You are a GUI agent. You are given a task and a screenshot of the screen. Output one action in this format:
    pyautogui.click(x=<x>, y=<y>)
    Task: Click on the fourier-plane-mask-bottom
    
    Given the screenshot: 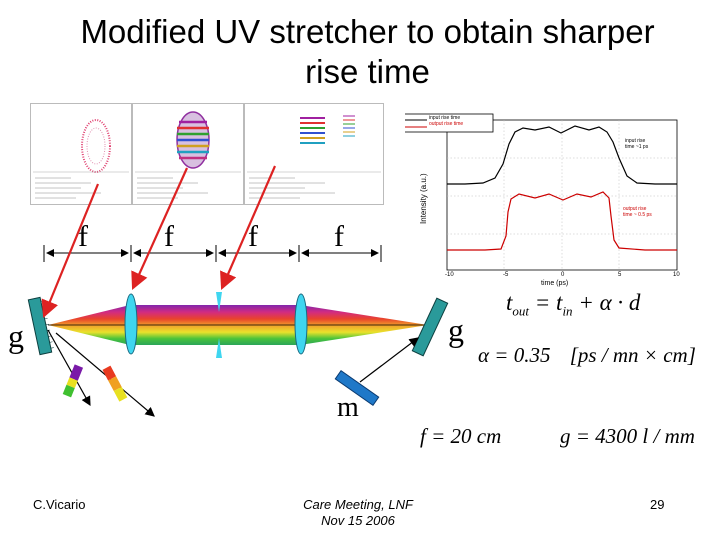 What is the action you would take?
    pyautogui.click(x=219, y=348)
    